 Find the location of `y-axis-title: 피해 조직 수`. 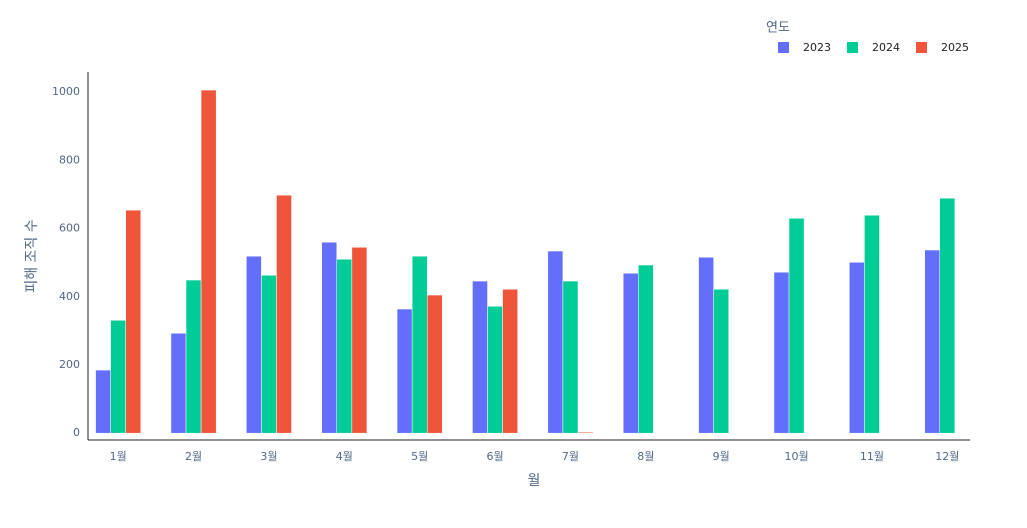

y-axis-title: 피해 조직 수 is located at coordinates (32, 255).